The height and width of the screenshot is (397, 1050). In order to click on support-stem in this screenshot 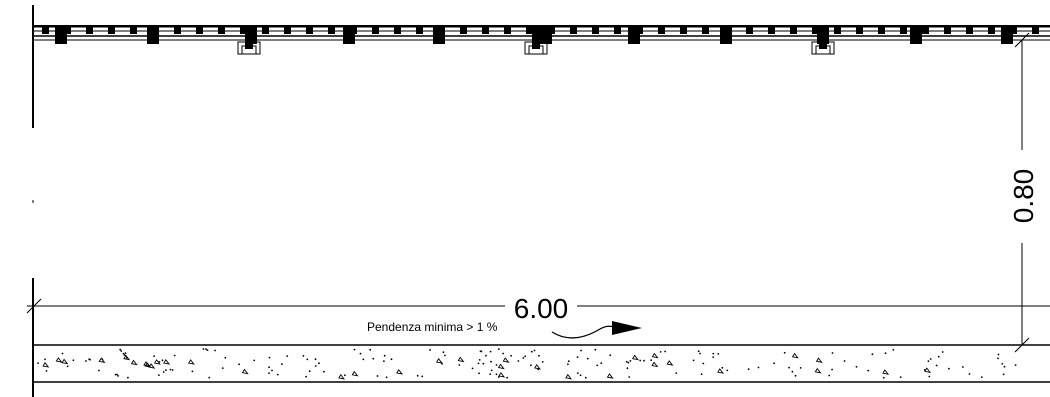, I will do `click(536, 37)`.